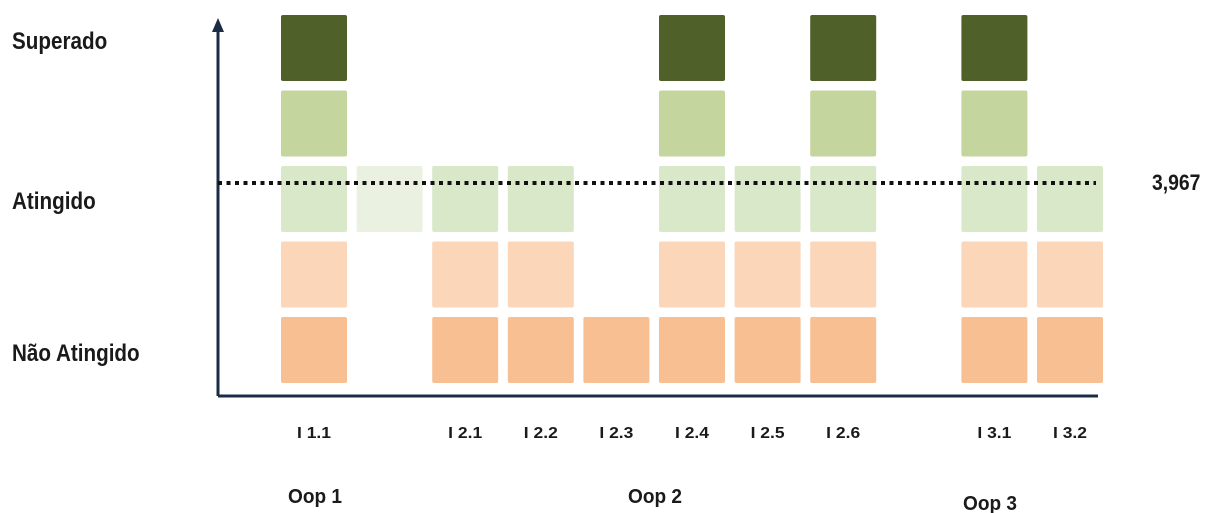  What do you see at coordinates (315, 497) in the screenshot?
I see `group-label-oop-1: Oop 1` at bounding box center [315, 497].